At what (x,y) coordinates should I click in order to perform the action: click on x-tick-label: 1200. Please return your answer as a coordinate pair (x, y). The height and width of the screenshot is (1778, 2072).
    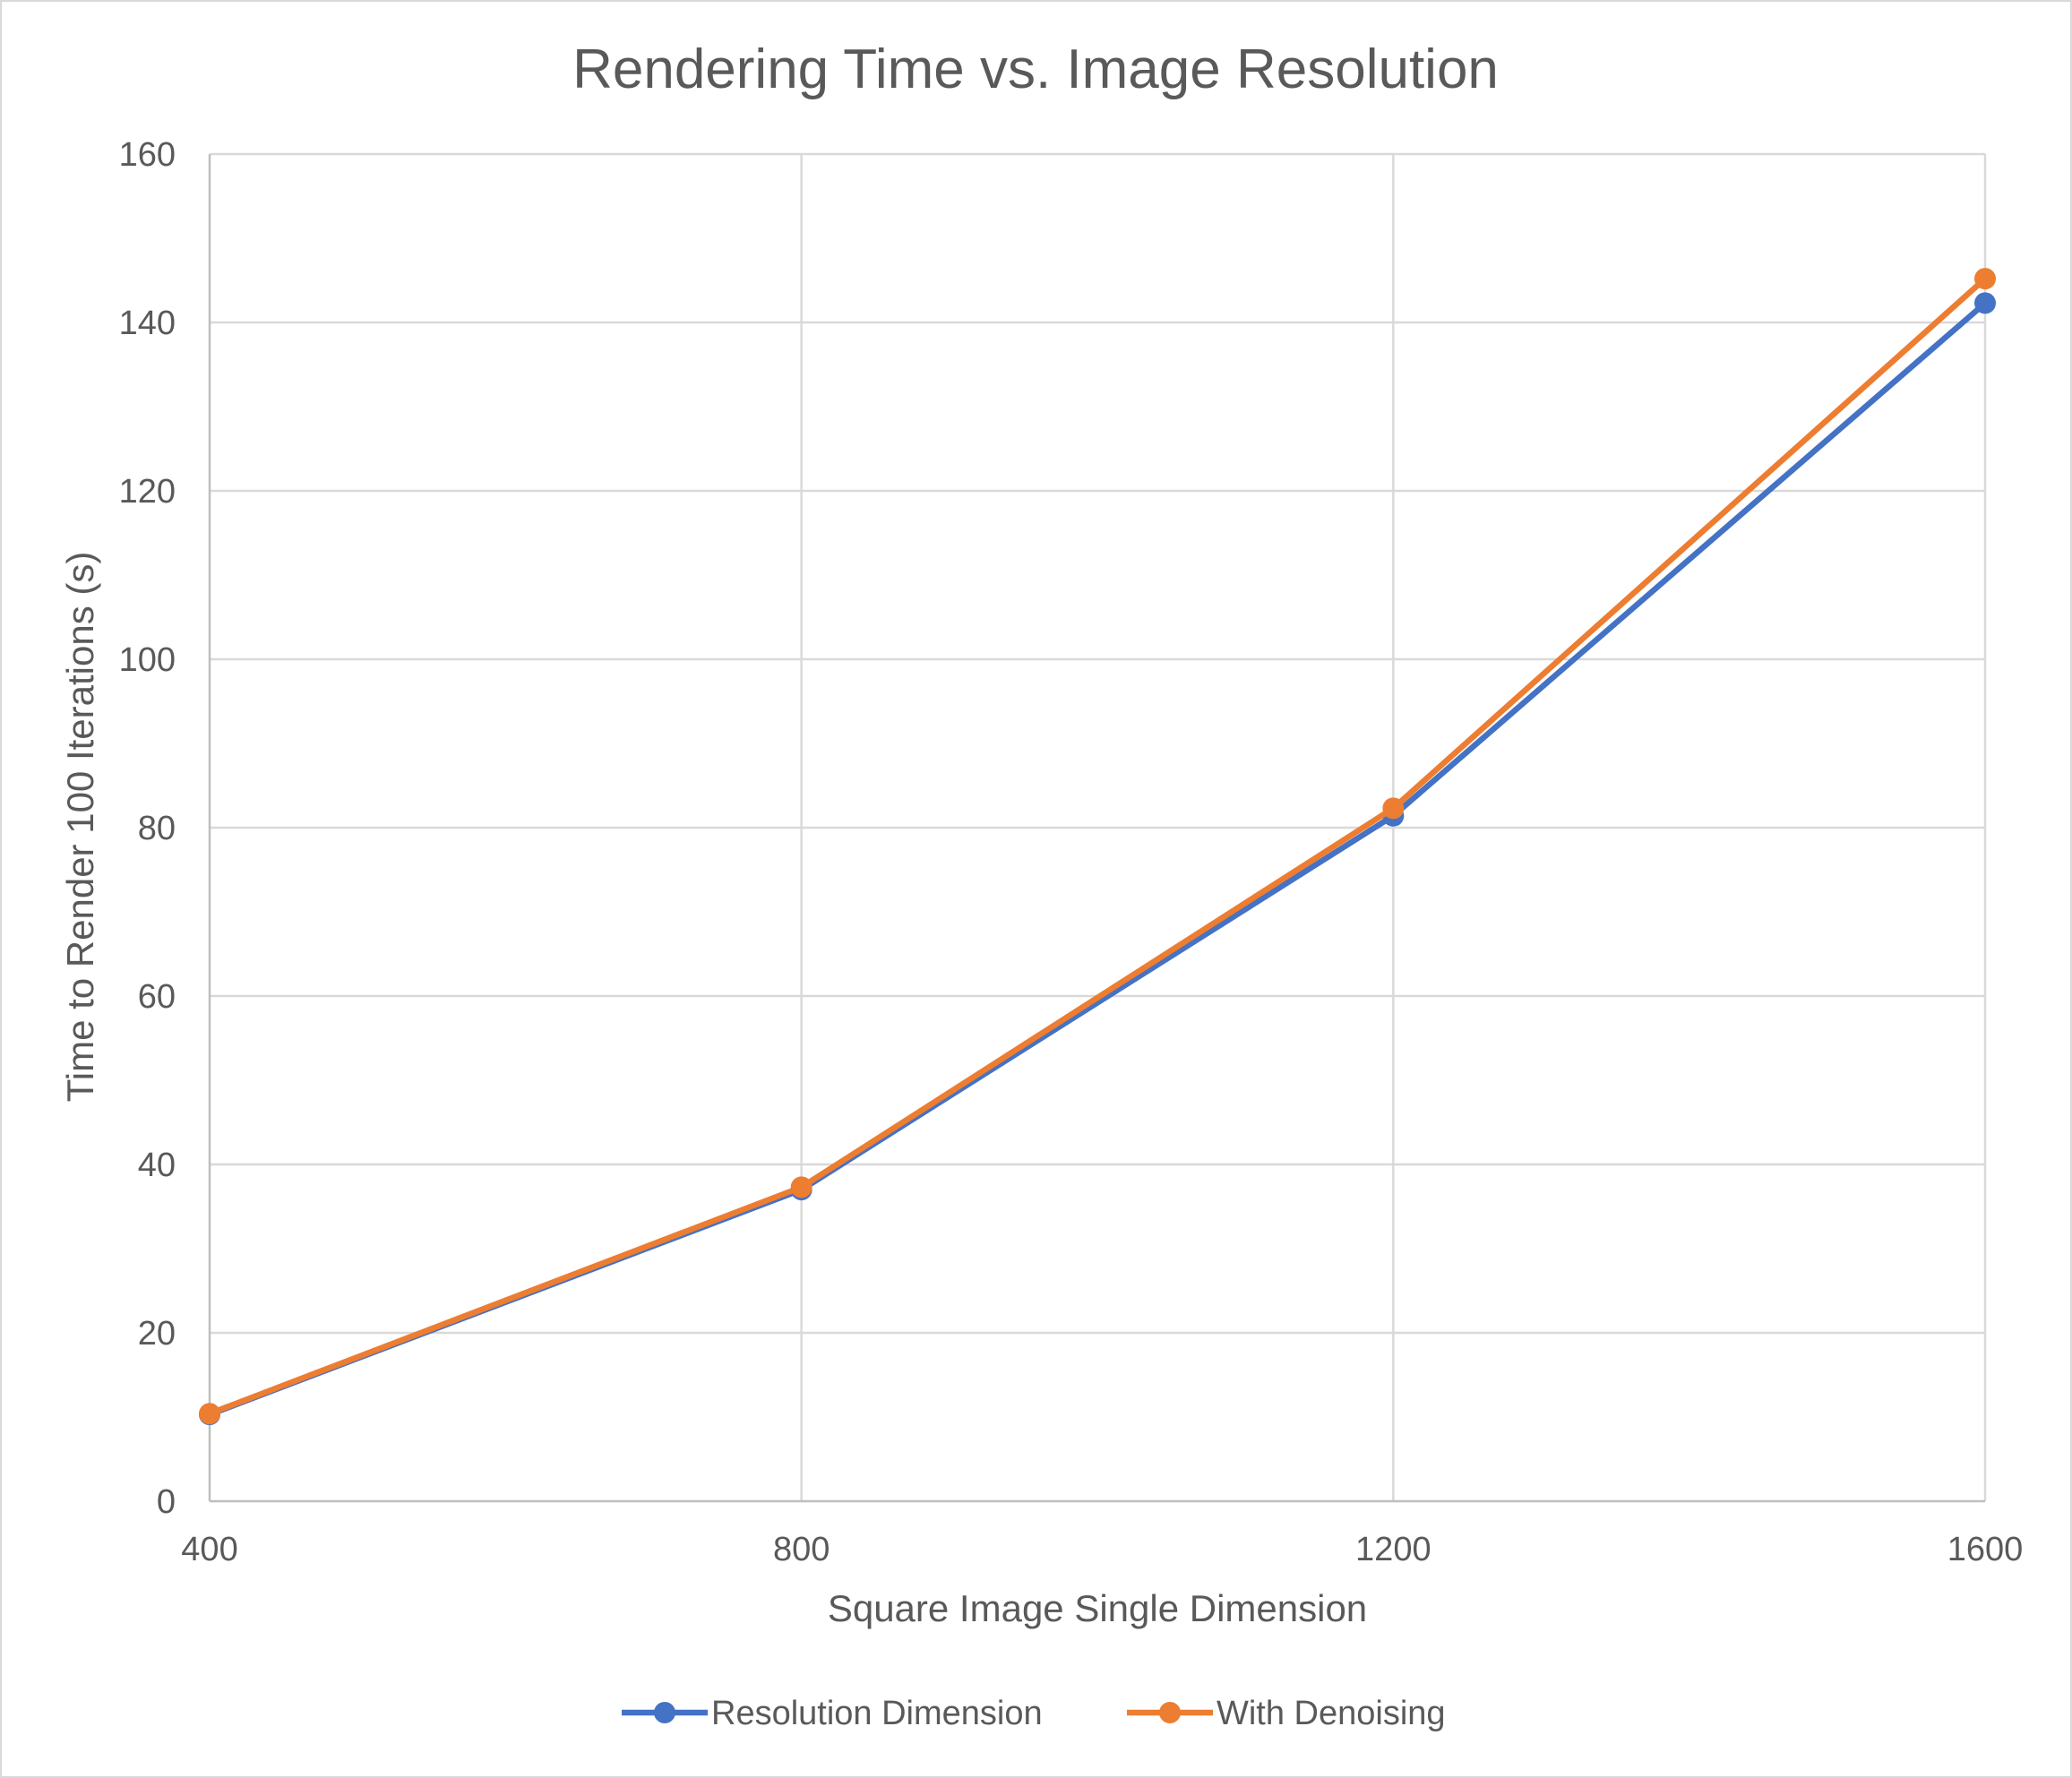
    Looking at the image, I should click on (1393, 1549).